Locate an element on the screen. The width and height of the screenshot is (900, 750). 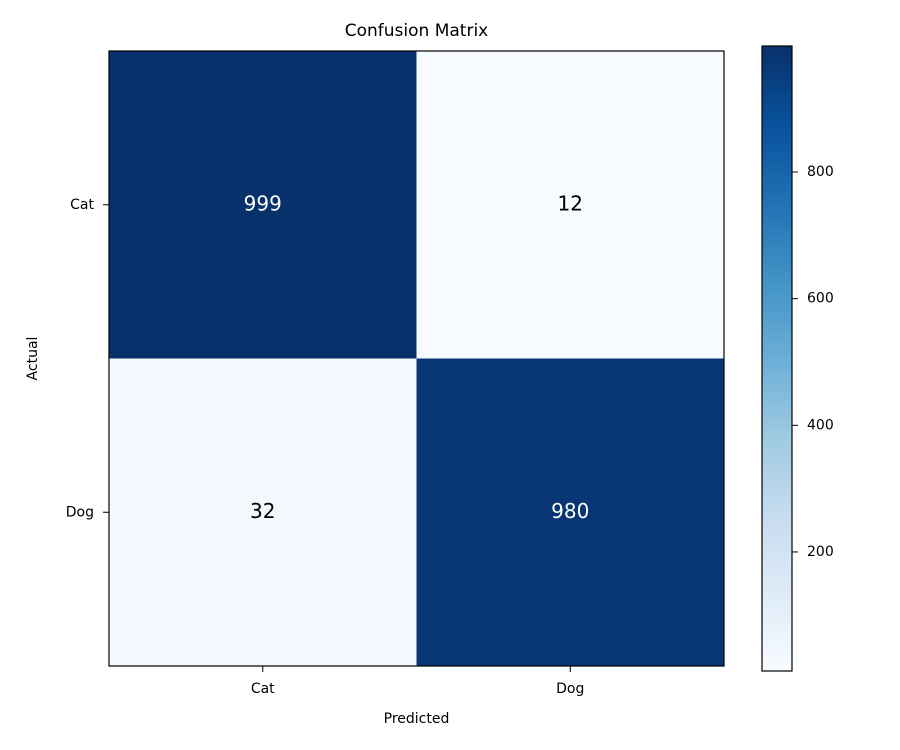
y-tick-label: Cat is located at coordinates (82, 205).